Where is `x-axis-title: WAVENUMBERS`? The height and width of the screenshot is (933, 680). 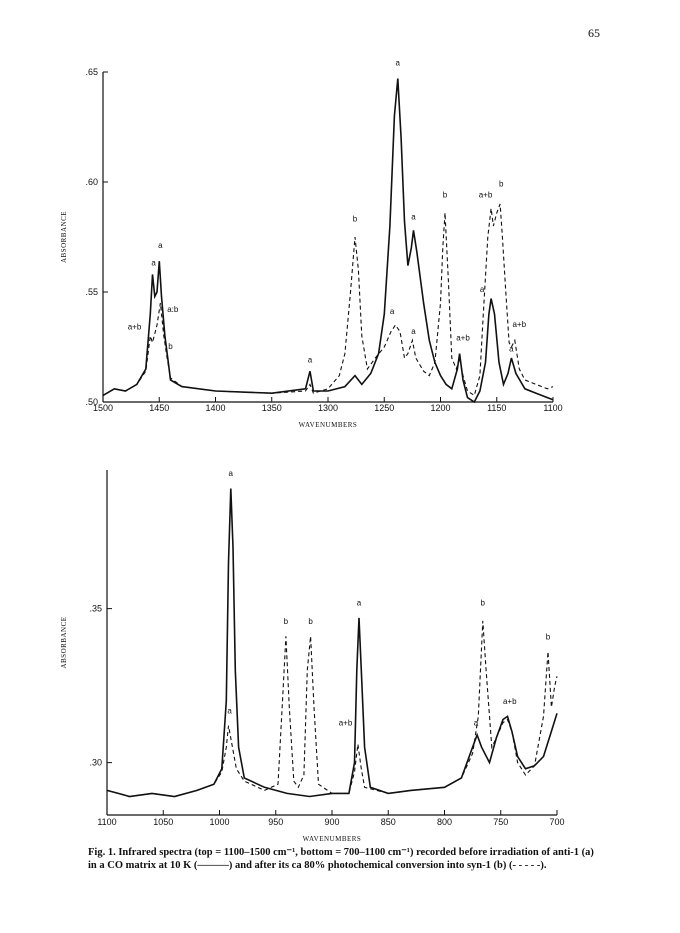
x-axis-title: WAVENUMBERS is located at coordinates (328, 425).